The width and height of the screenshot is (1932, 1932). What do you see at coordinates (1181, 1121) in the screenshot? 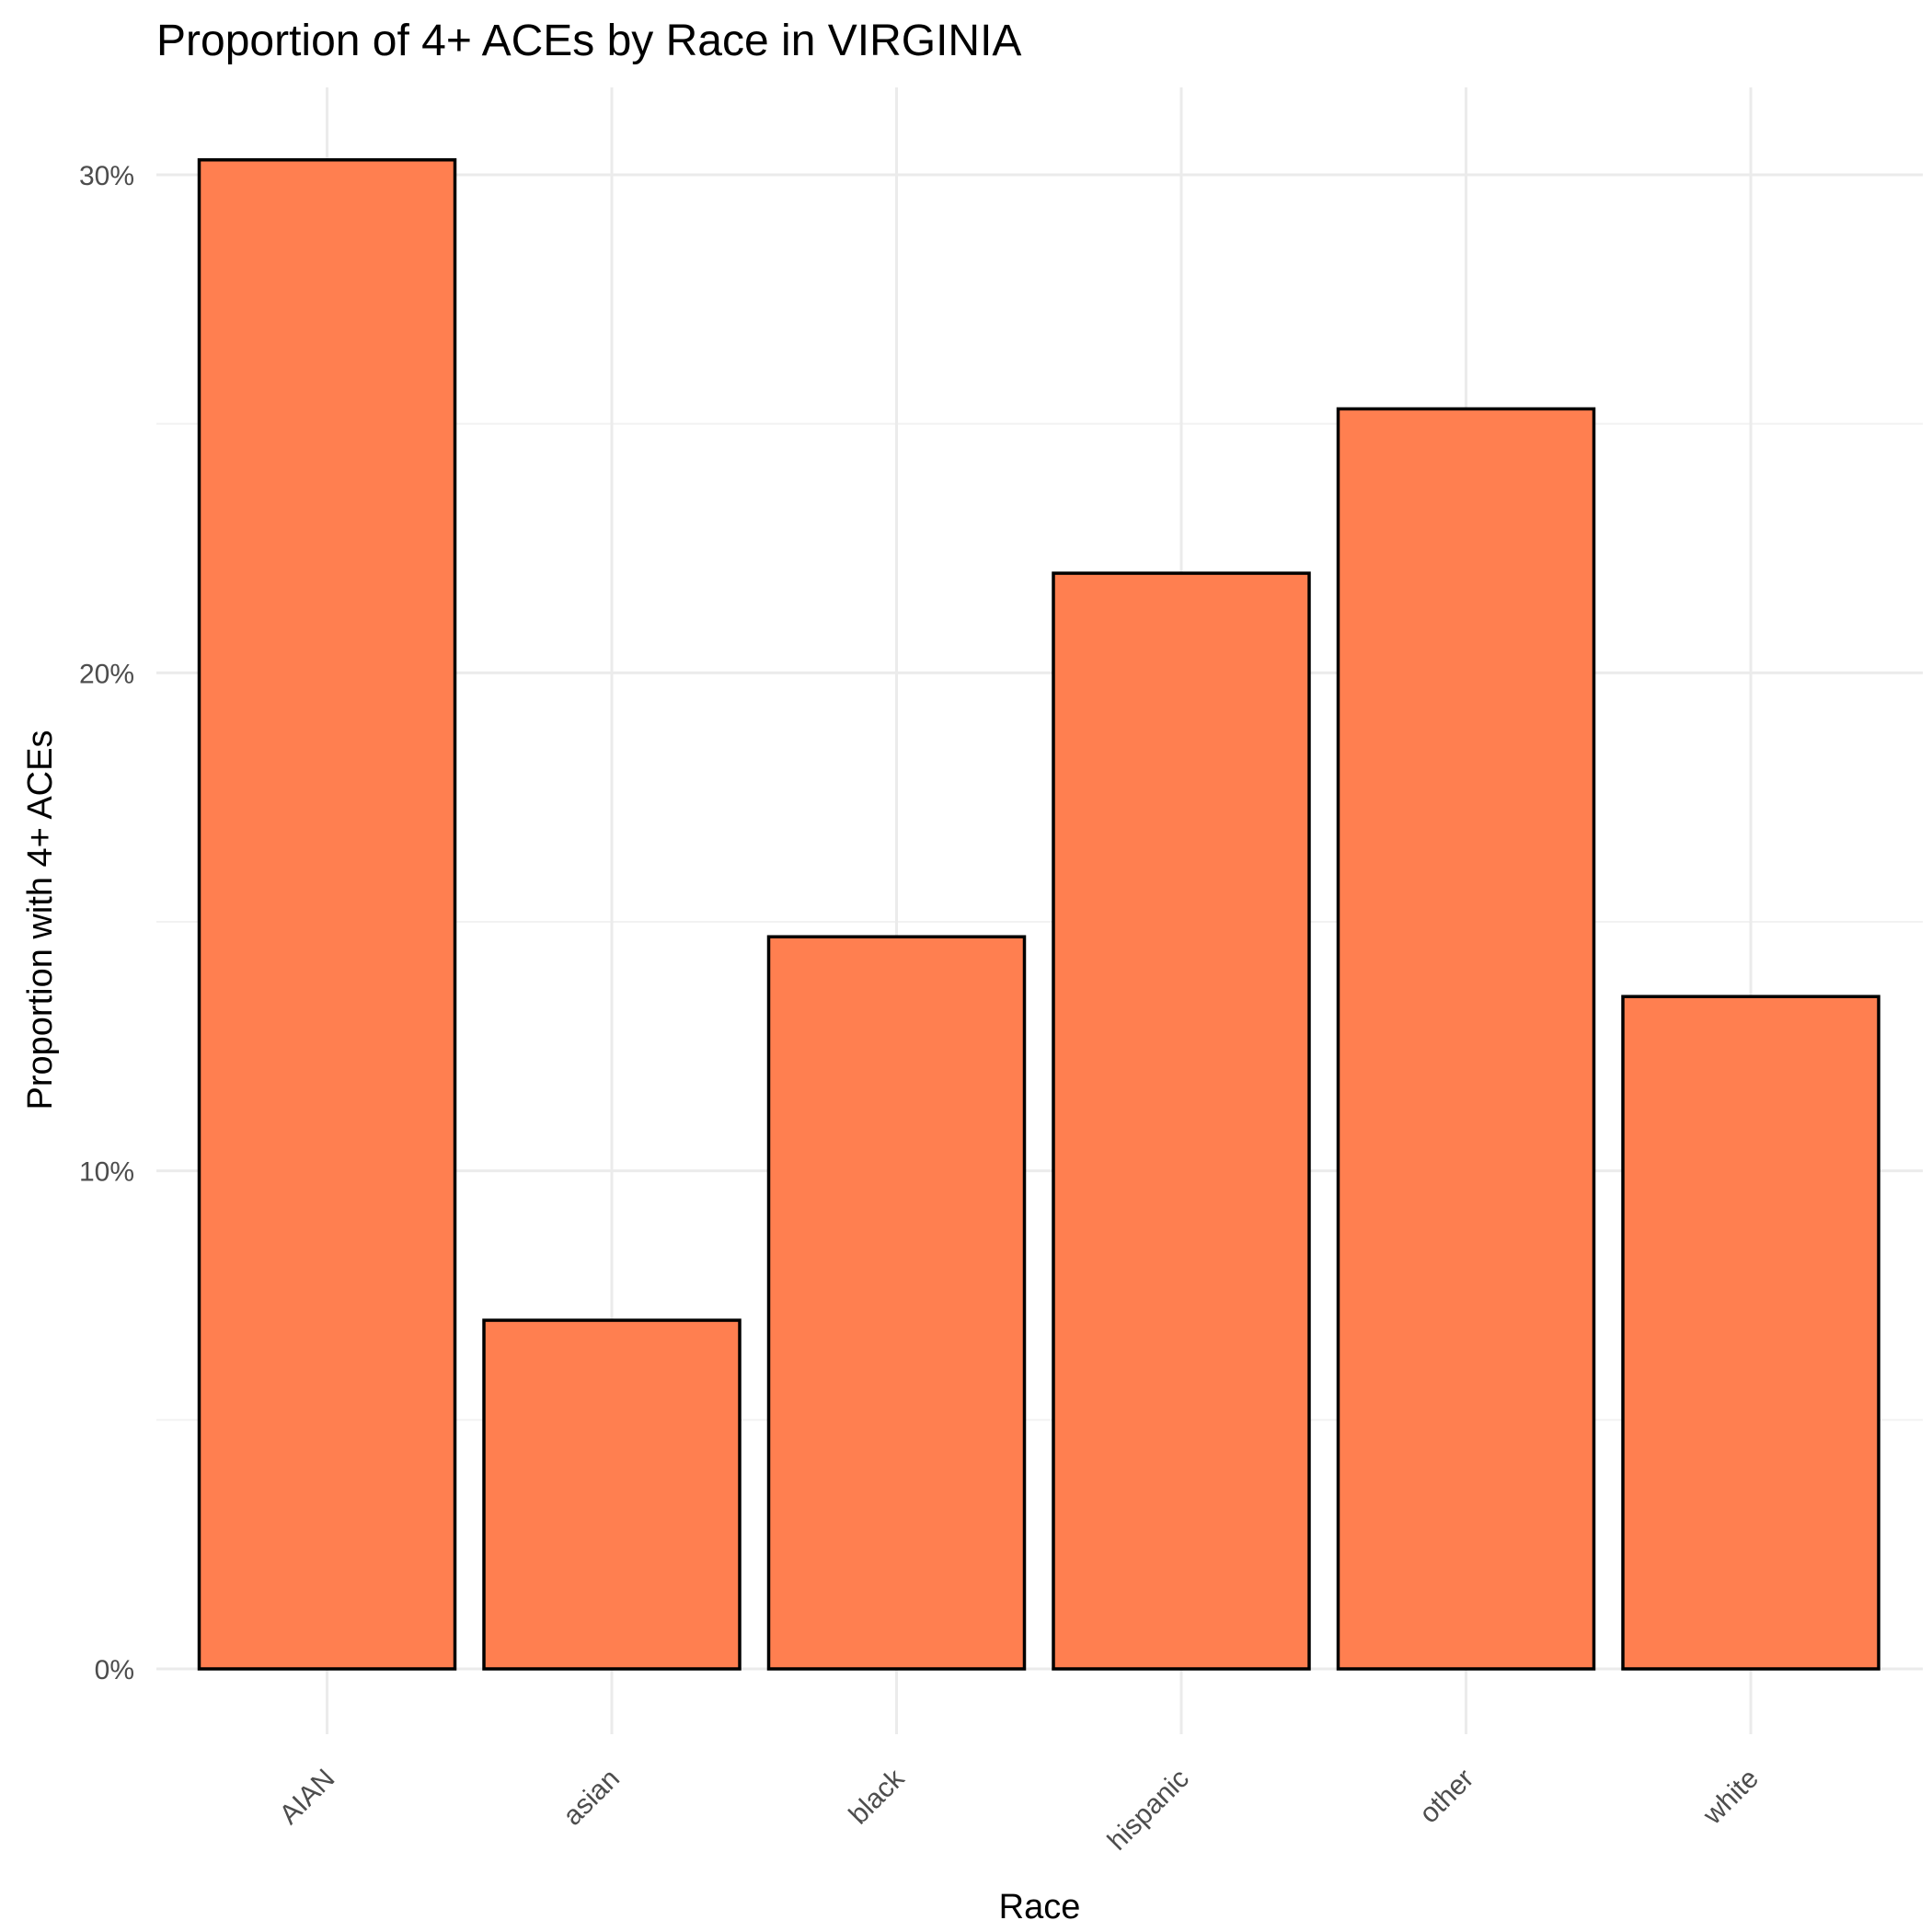
I see `bar-hispanic` at bounding box center [1181, 1121].